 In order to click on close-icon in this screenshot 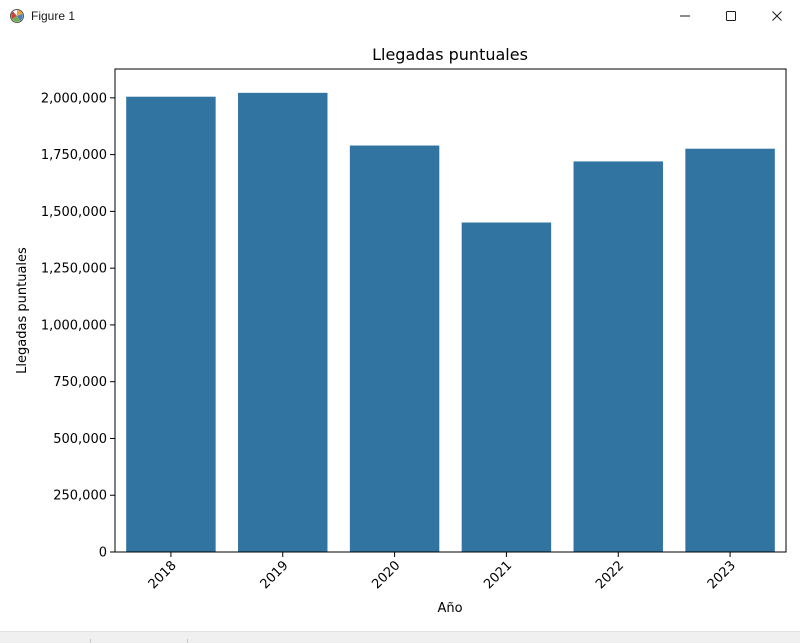, I will do `click(777, 15)`.